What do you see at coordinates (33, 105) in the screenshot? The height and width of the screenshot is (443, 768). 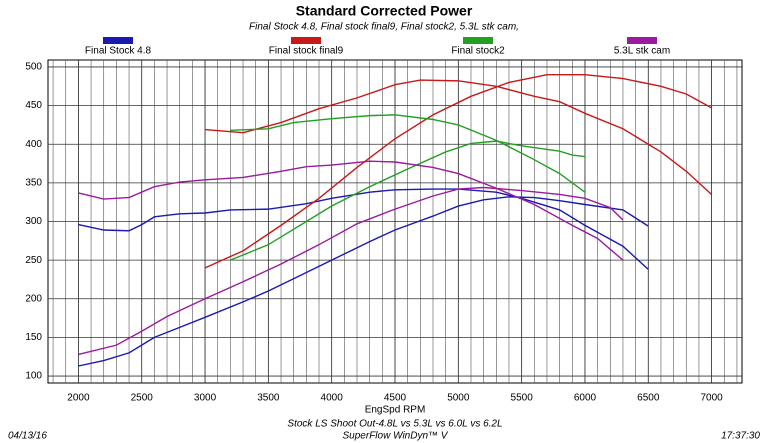 I see `y-tick-label: 450` at bounding box center [33, 105].